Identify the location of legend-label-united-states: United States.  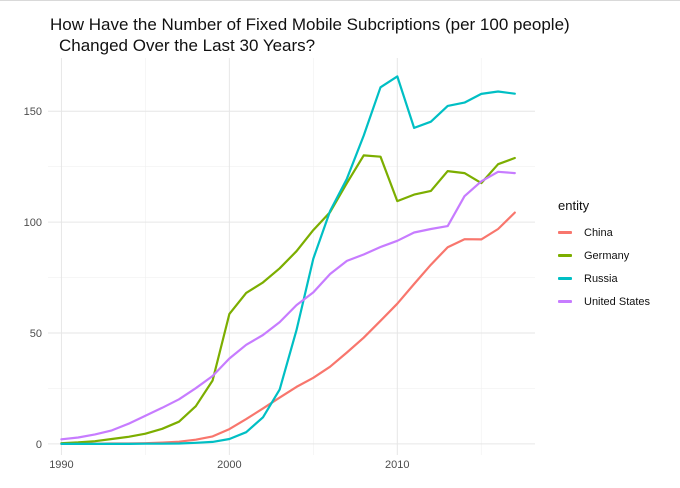
(617, 301).